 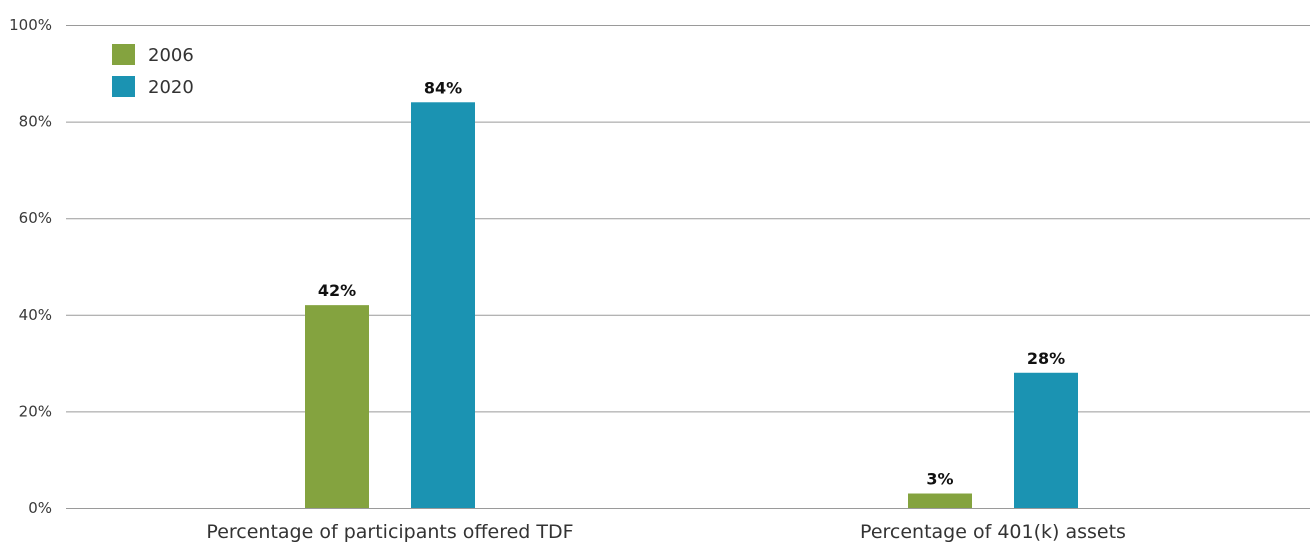 I want to click on legend-label-2020: 2020, so click(x=171, y=87).